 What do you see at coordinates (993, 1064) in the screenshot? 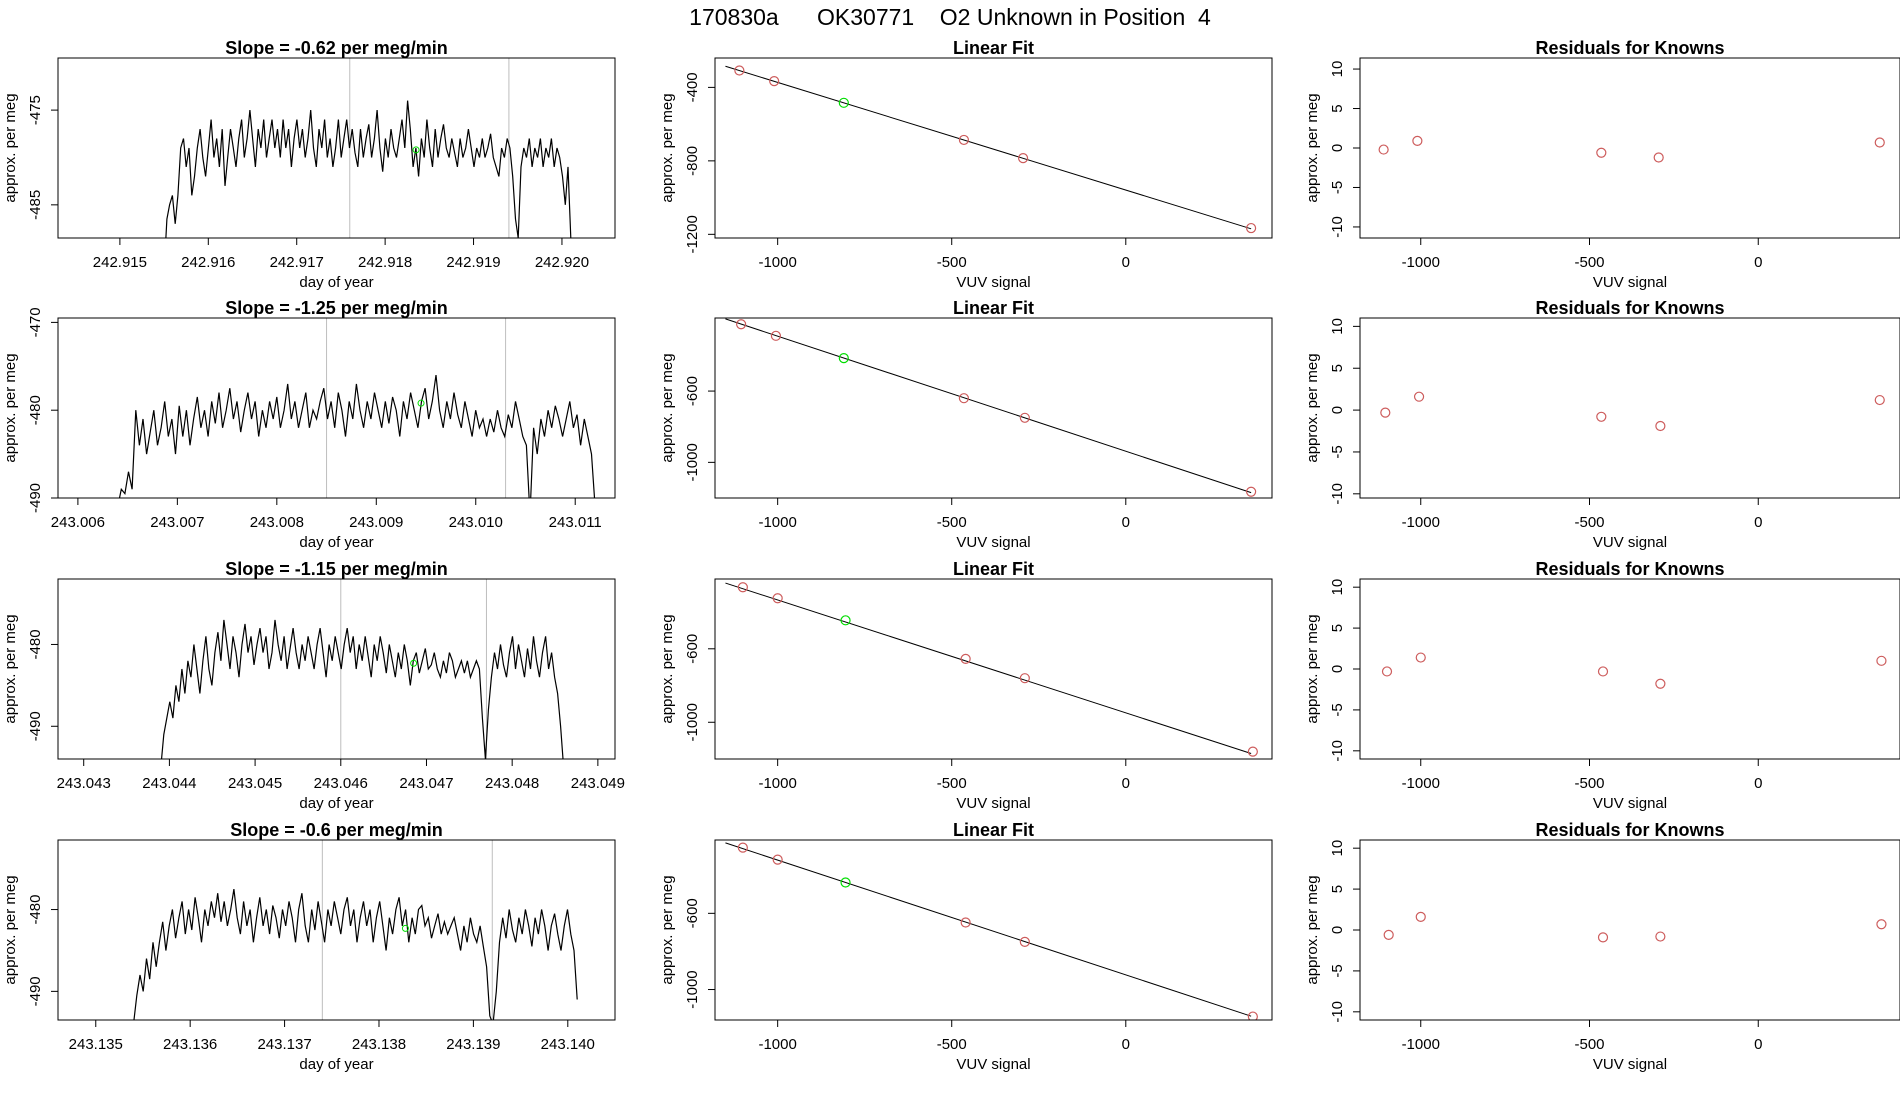
I see `chart-11-x-axis-label: VUV signal` at bounding box center [993, 1064].